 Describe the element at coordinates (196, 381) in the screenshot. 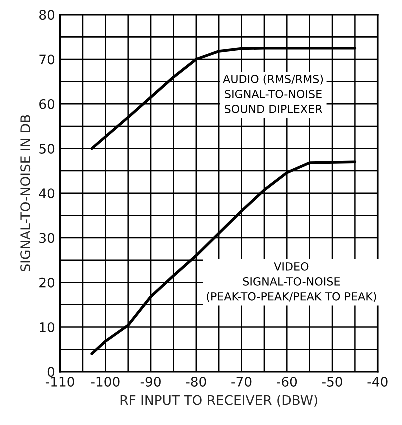

I see `x-tick-label: -80` at that location.